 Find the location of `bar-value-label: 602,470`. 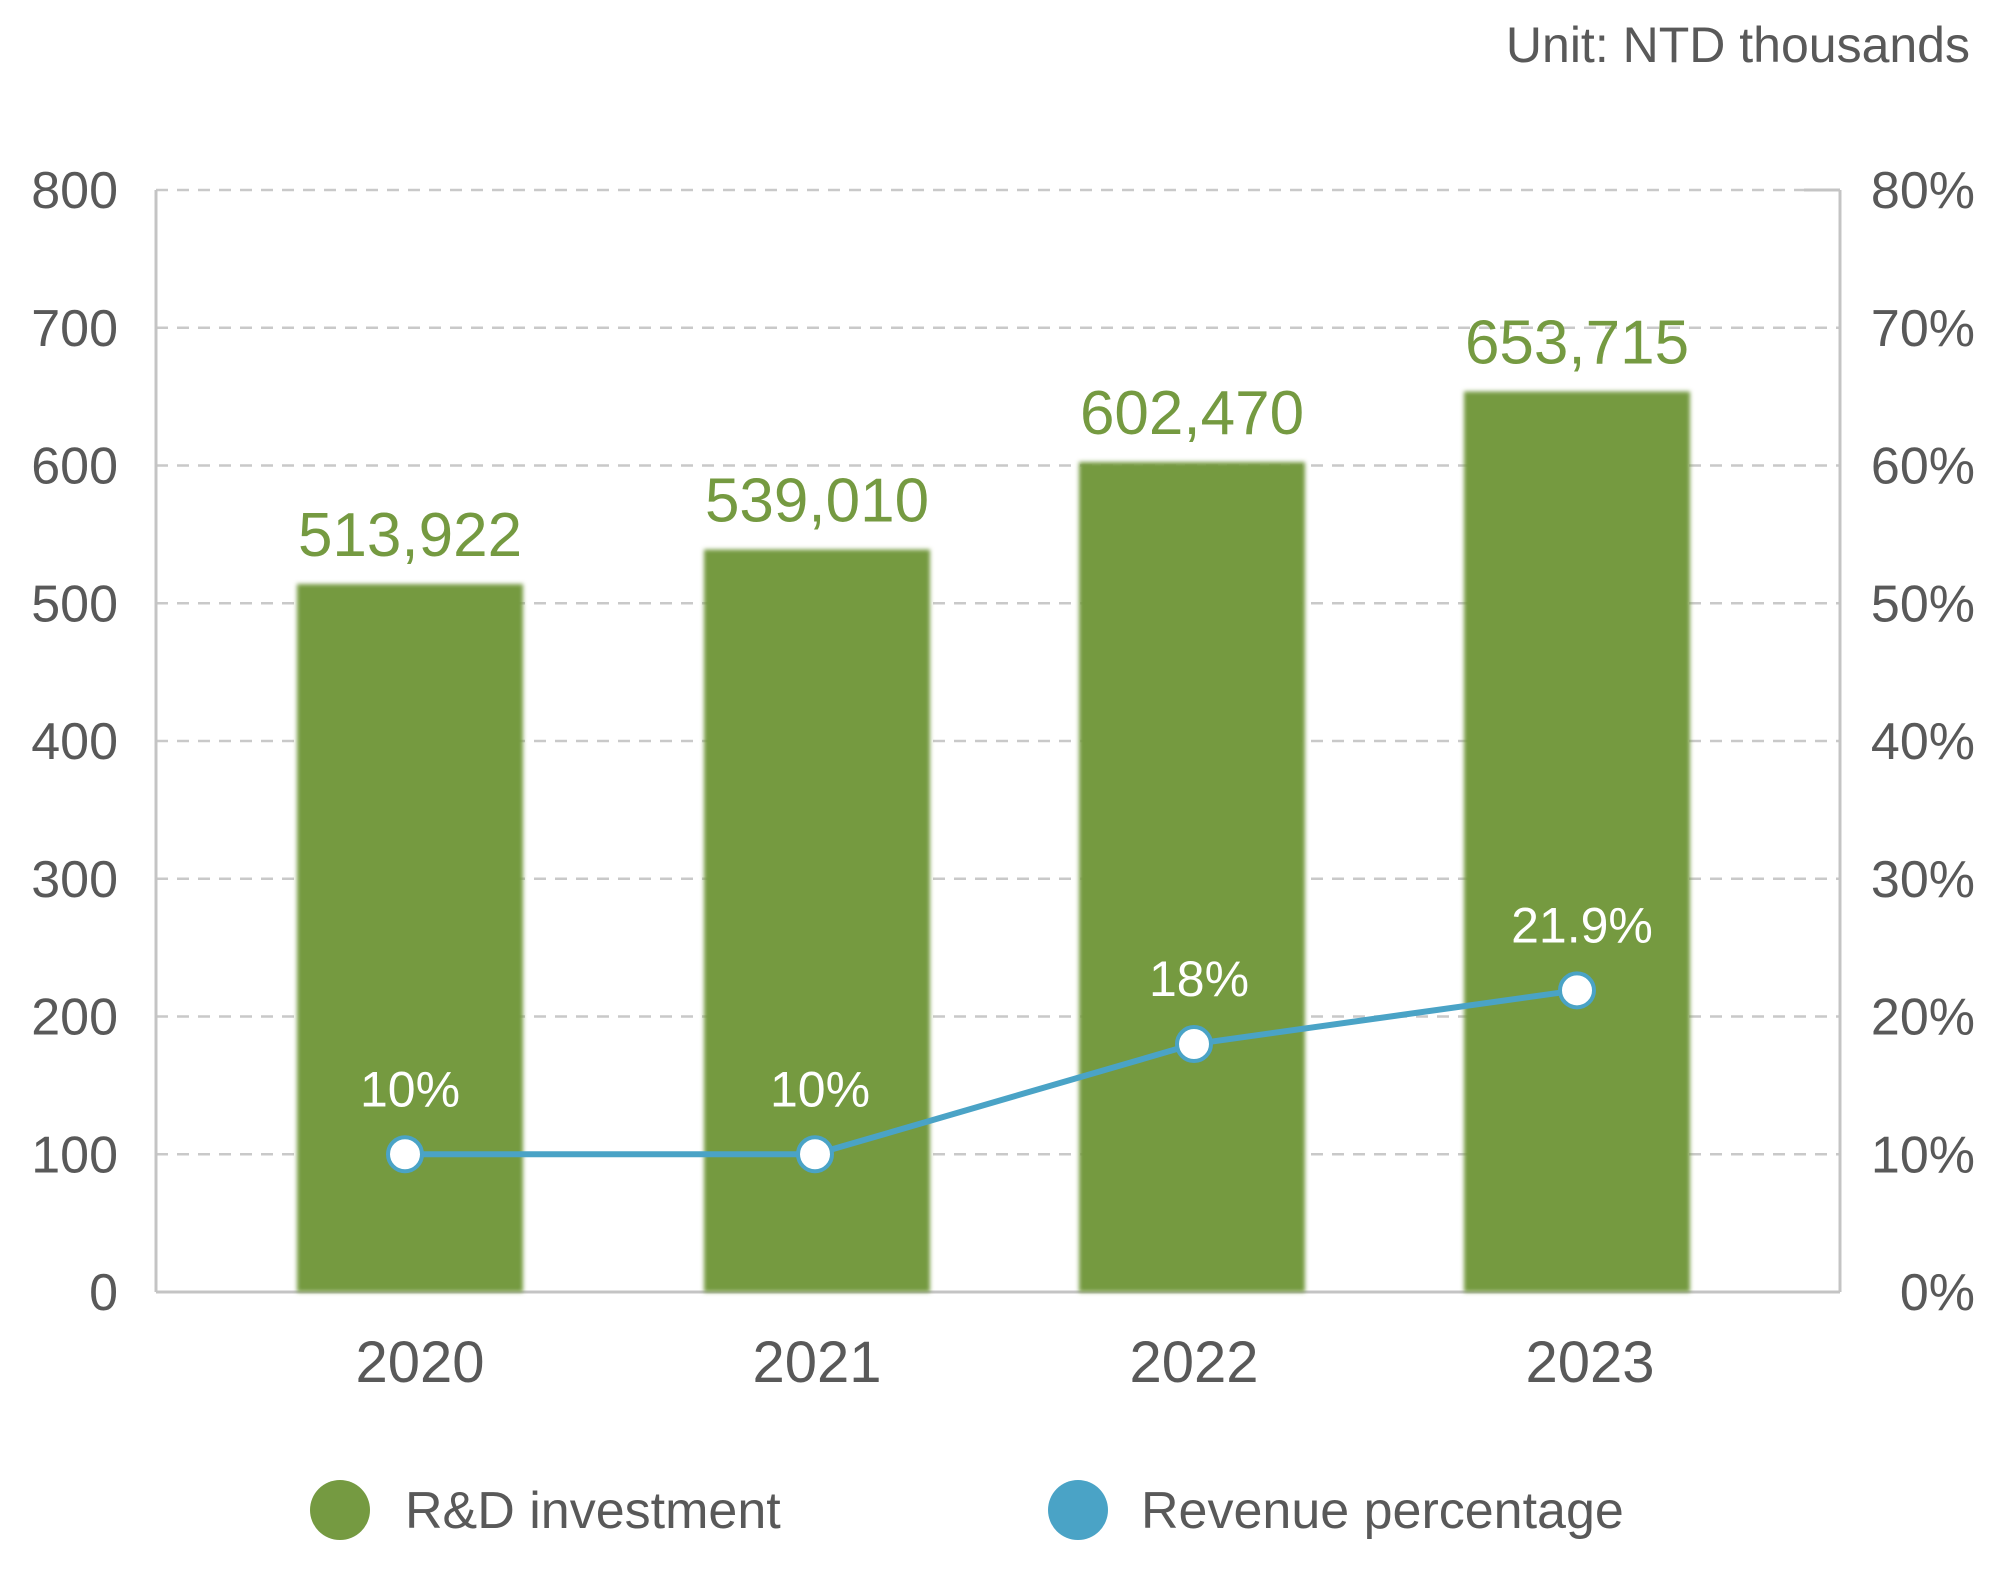

bar-value-label: 602,470 is located at coordinates (1192, 413).